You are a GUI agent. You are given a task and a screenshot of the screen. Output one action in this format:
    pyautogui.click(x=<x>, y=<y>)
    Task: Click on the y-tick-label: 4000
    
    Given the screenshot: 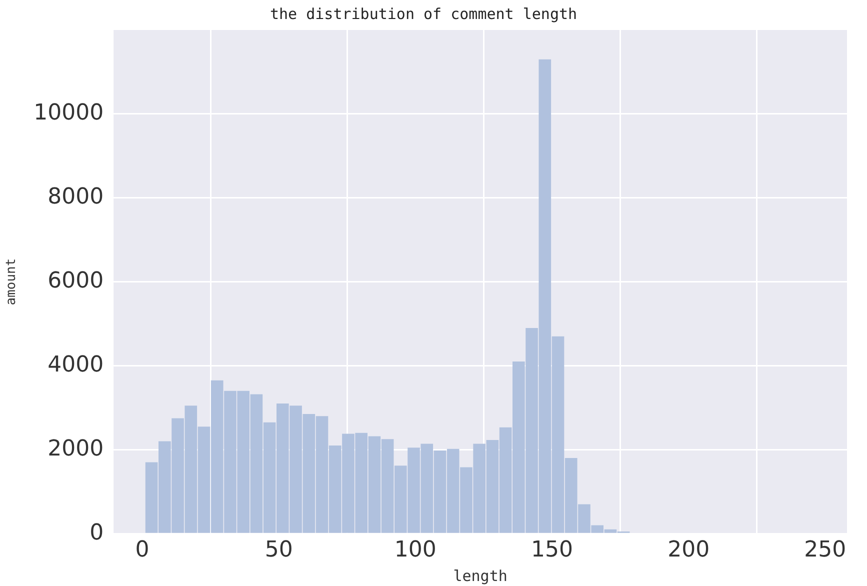 What is the action you would take?
    pyautogui.click(x=76, y=365)
    